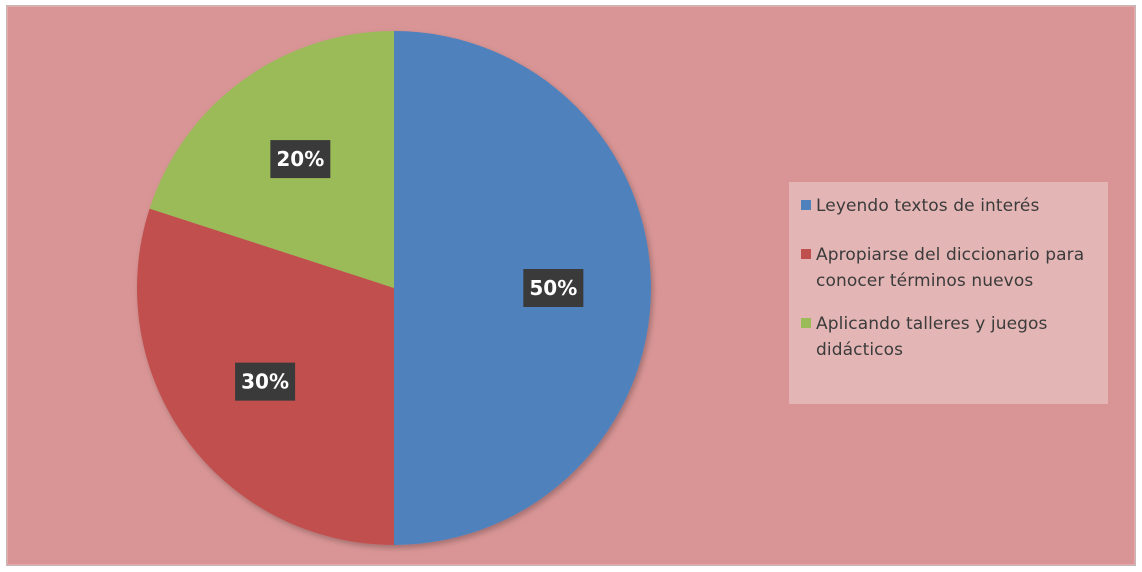 The height and width of the screenshot is (572, 1142). I want to click on pie-data-labels: 50% 30% 20%, so click(409, 270).